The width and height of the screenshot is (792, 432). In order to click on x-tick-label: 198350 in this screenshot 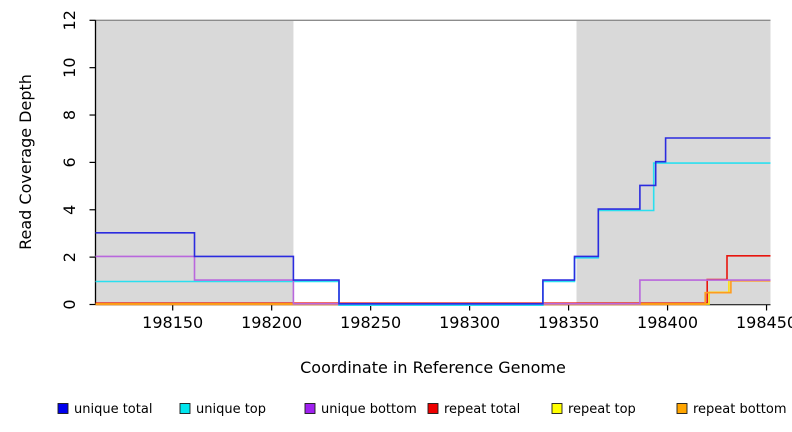, I will do `click(568, 322)`.